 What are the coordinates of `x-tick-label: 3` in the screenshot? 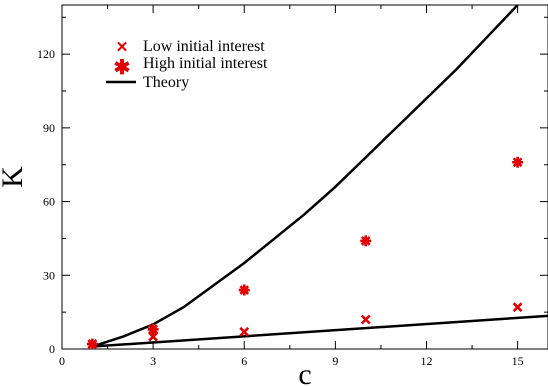 It's located at (153, 361).